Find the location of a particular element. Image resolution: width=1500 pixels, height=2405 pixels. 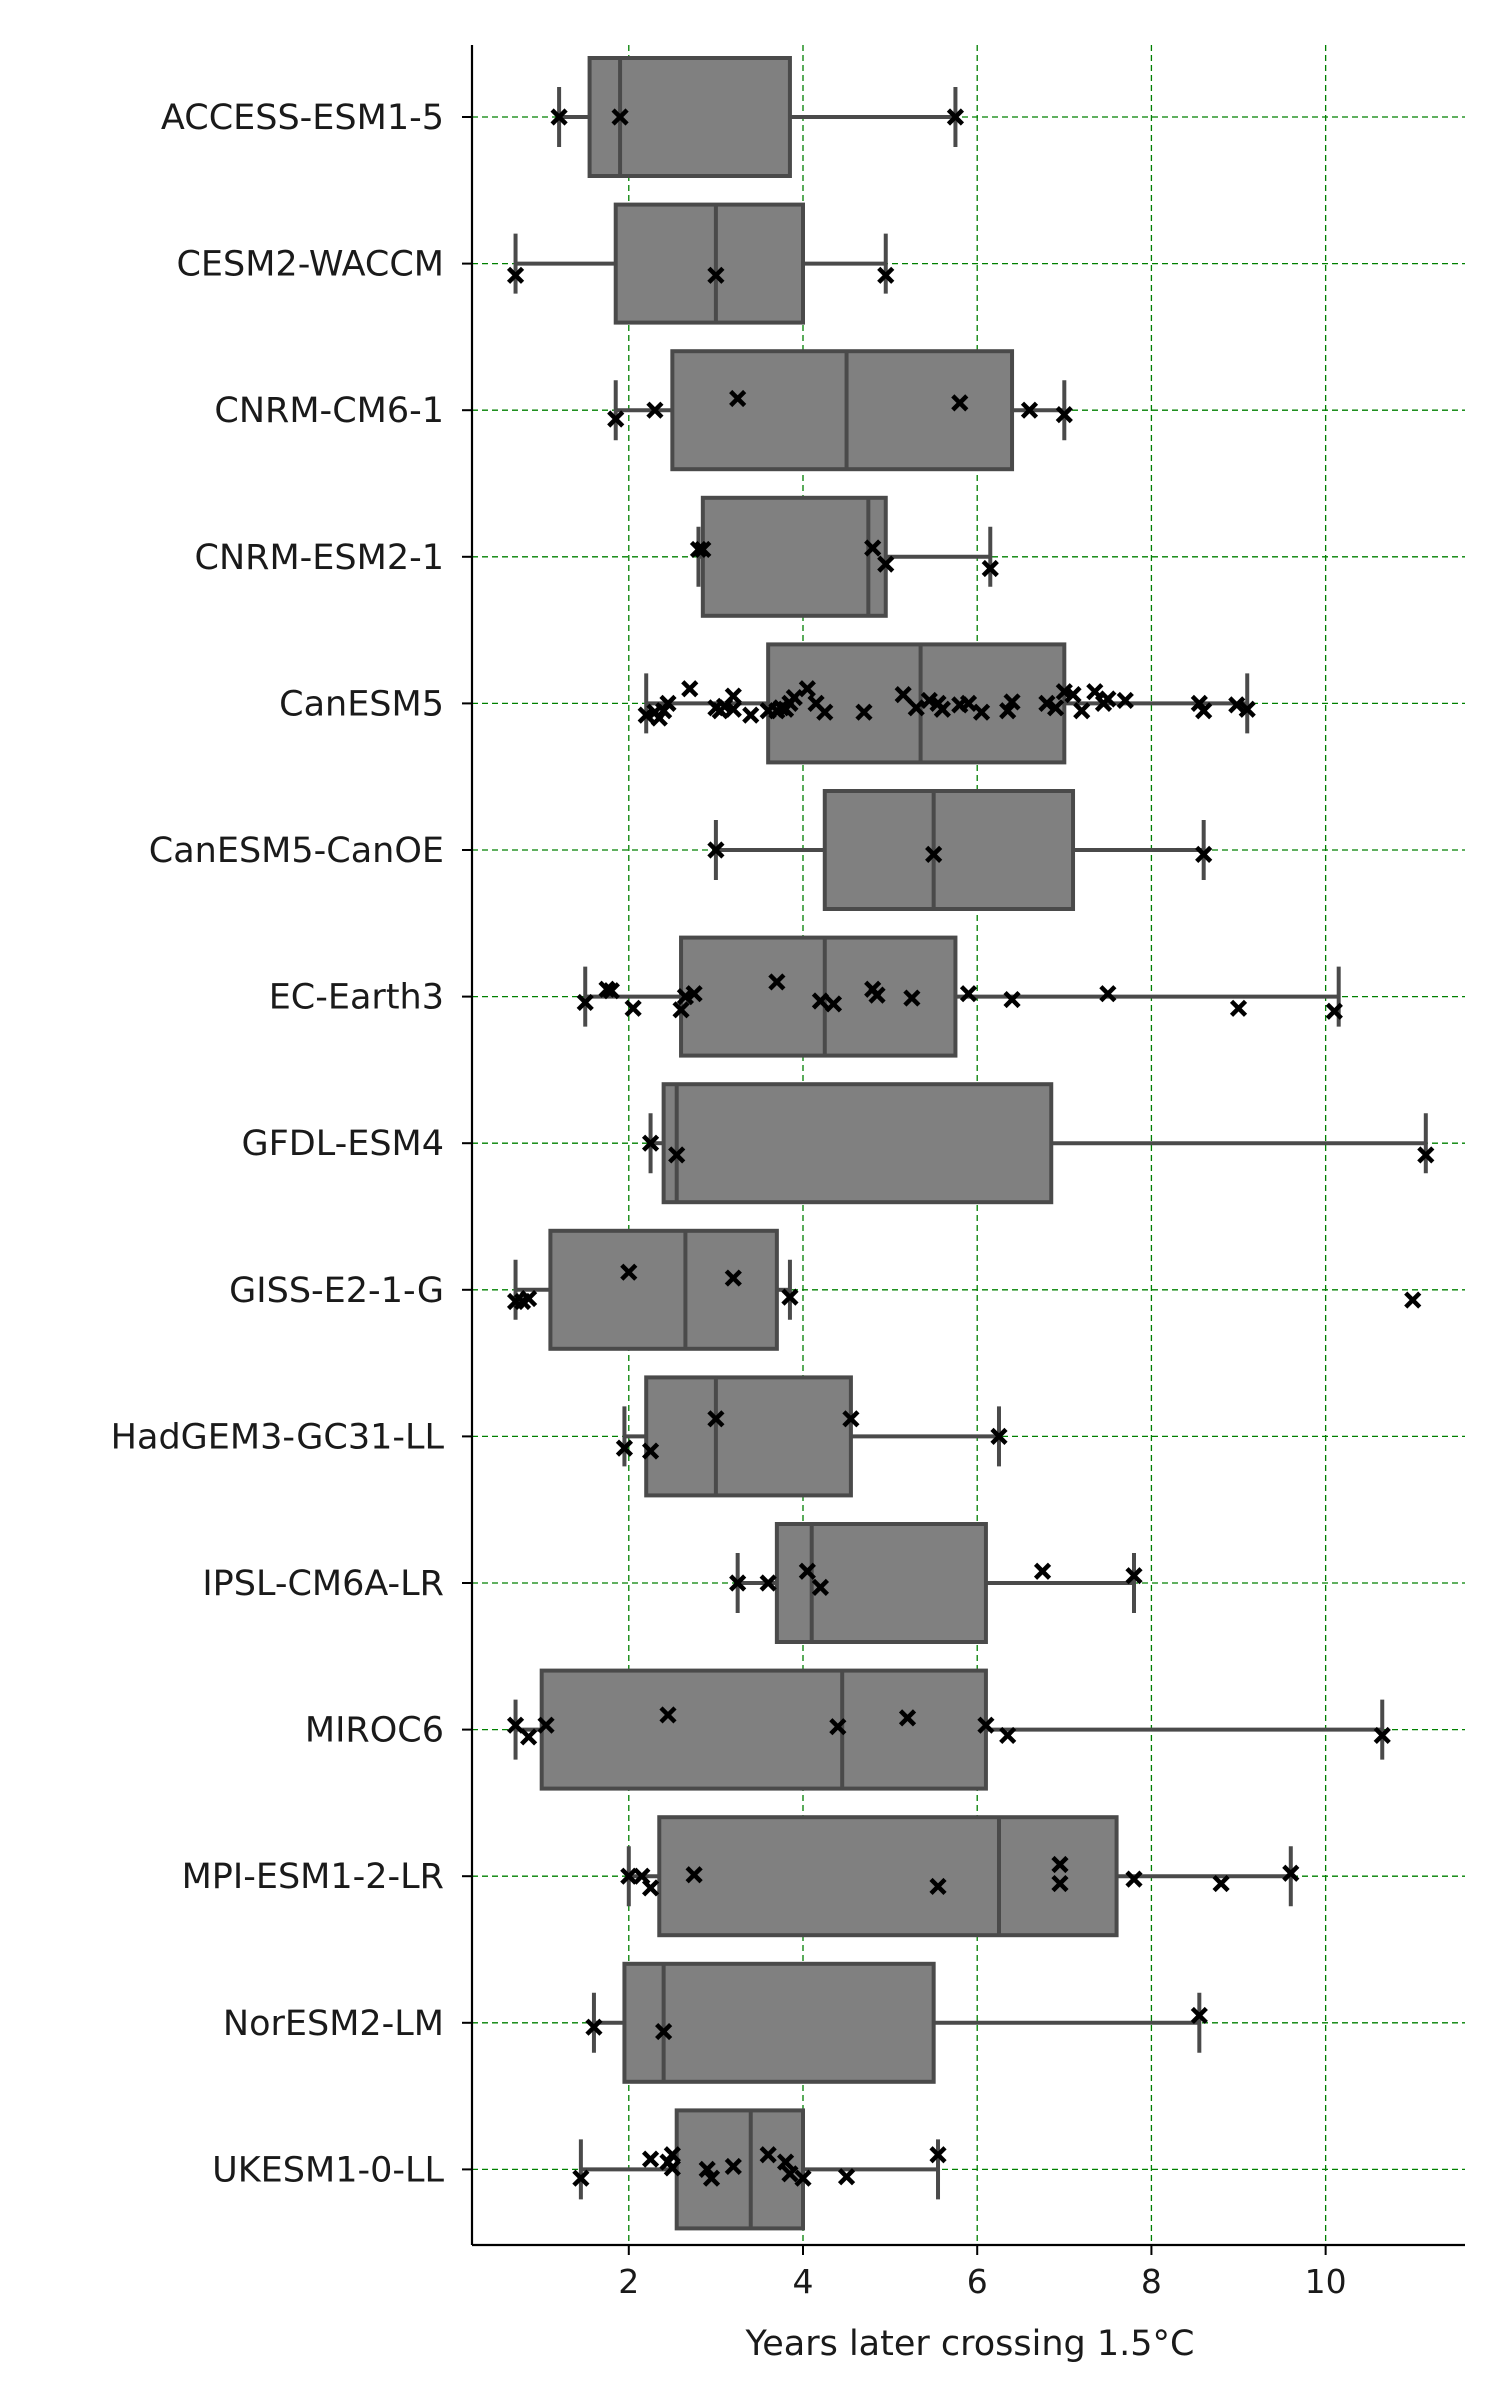

x-tick-label: 6 is located at coordinates (977, 2281).